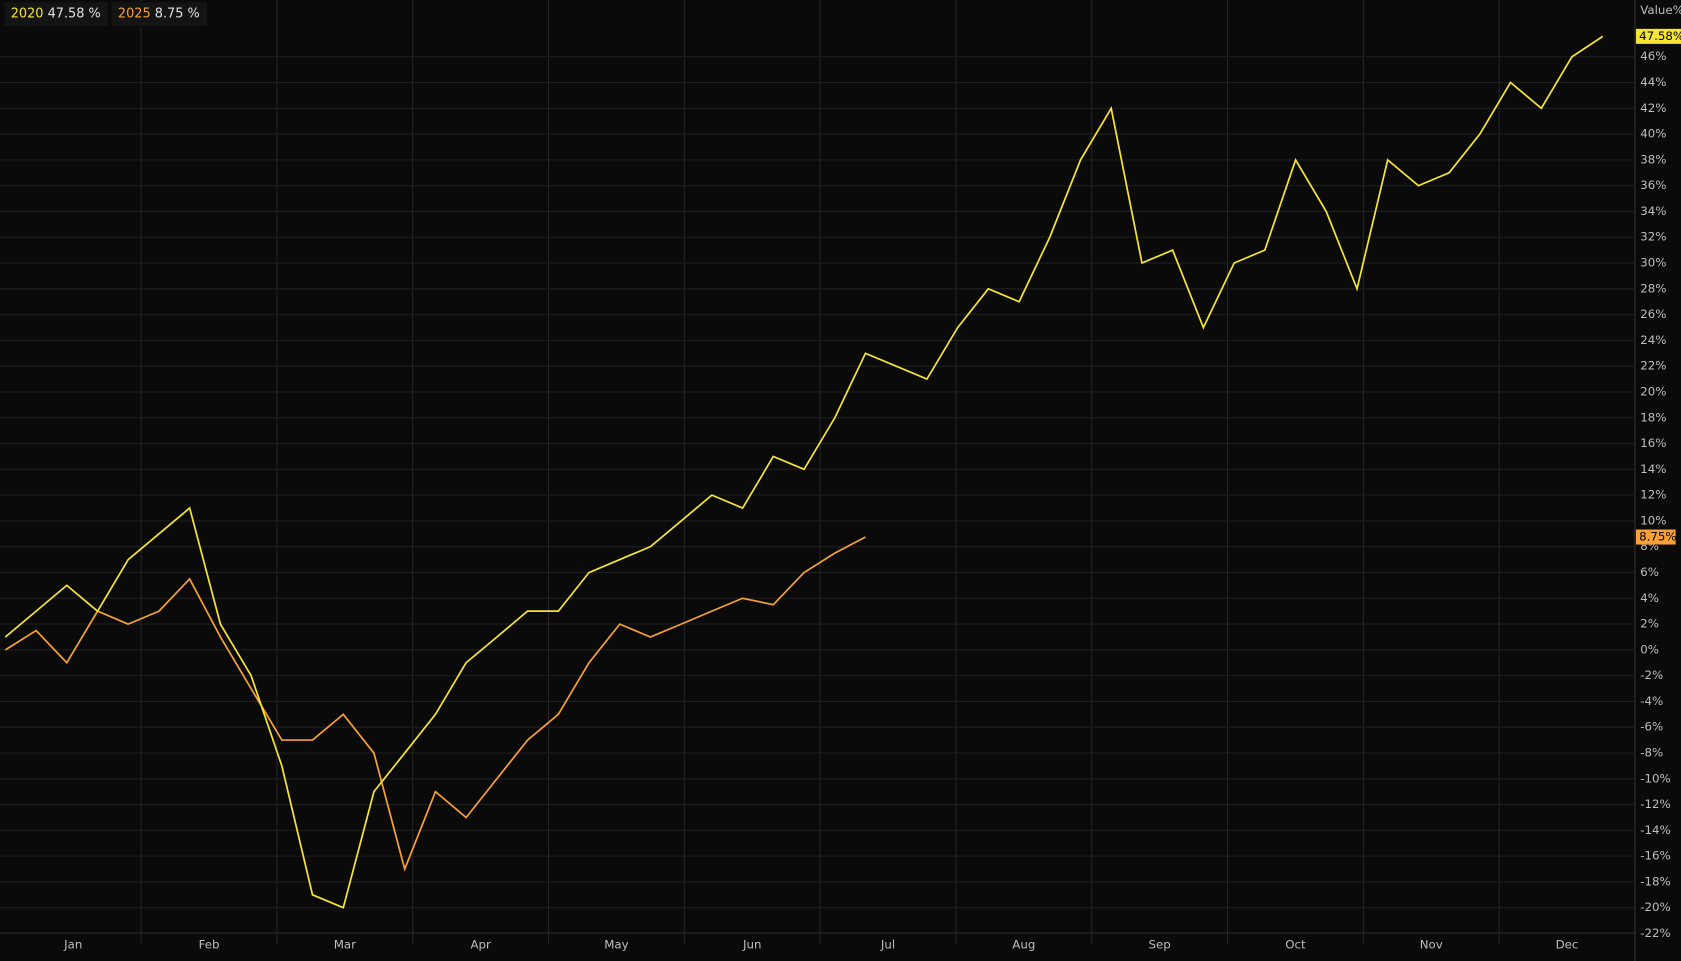  I want to click on y-tick-label: 30%, so click(1653, 263).